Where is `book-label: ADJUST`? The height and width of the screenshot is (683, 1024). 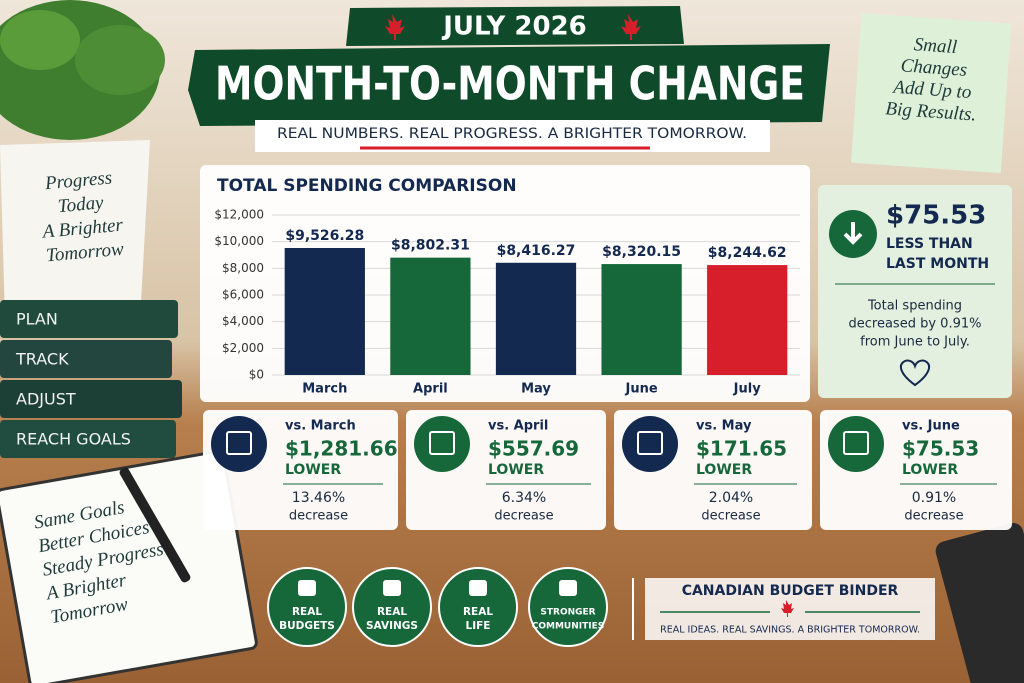
book-label: ADJUST is located at coordinates (46, 399).